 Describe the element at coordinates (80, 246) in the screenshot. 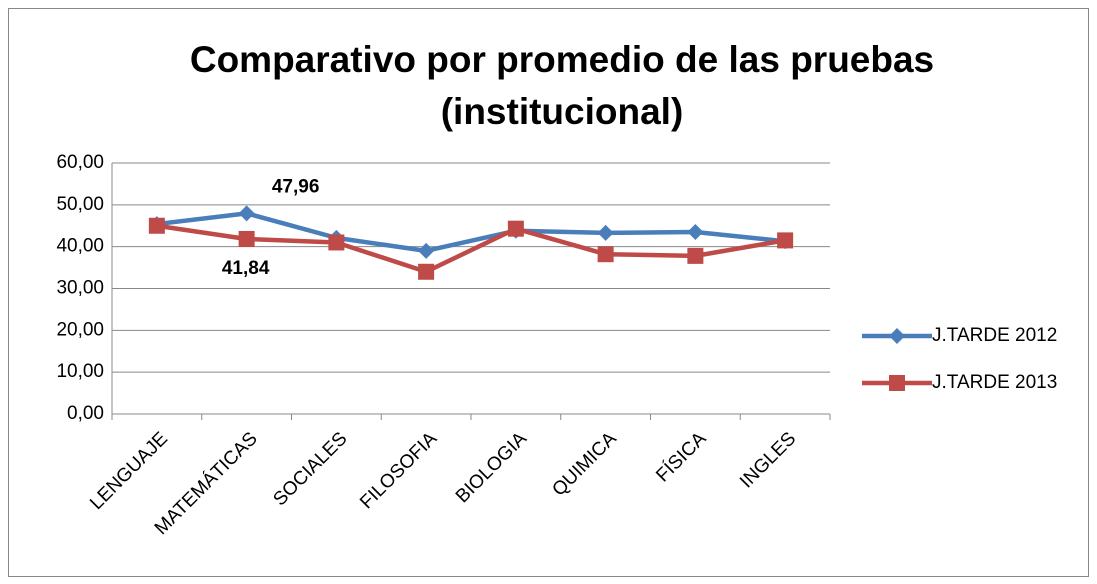

I see `y-tick-label: 40,00` at that location.